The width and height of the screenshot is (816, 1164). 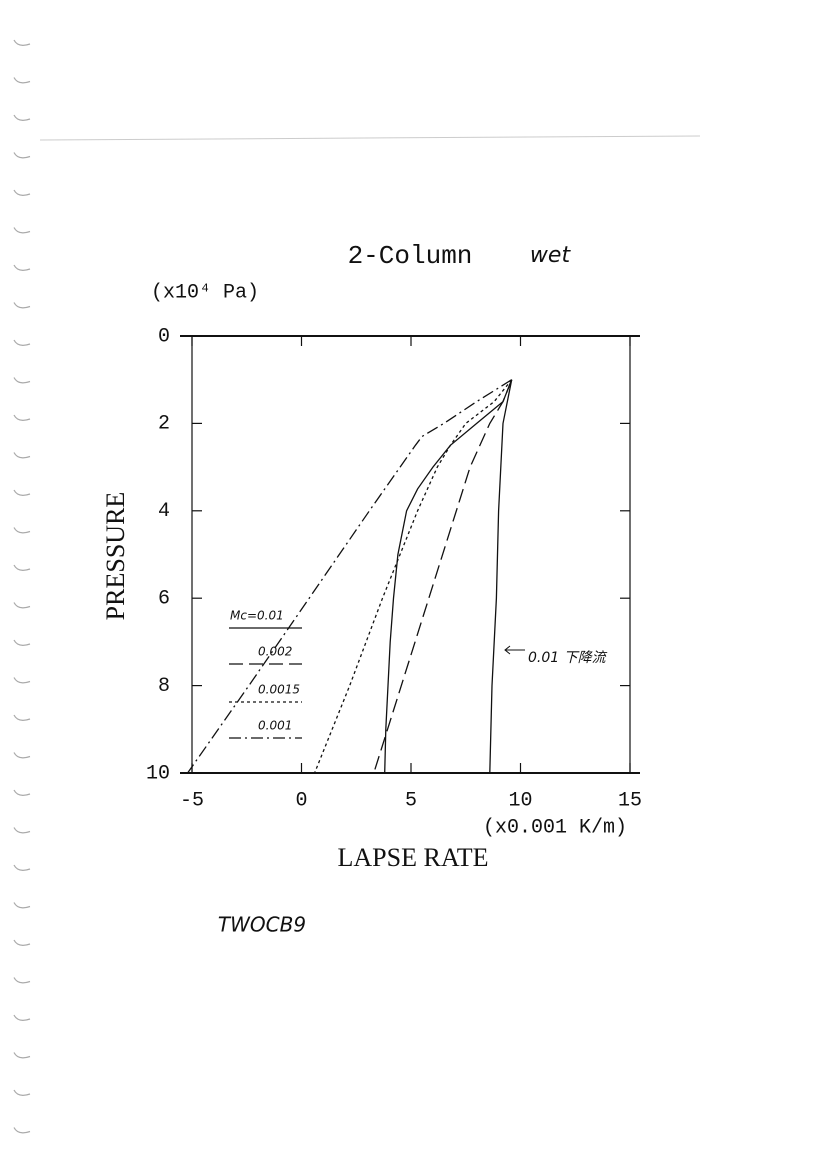 What do you see at coordinates (275, 726) in the screenshot?
I see `legend-label: 0.001` at bounding box center [275, 726].